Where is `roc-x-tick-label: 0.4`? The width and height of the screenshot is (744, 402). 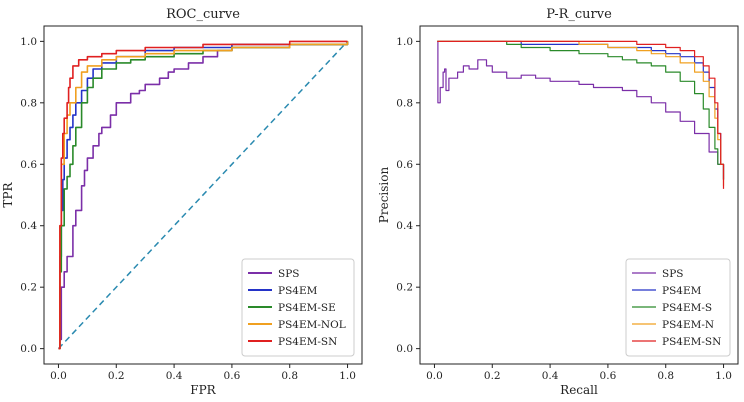
roc-x-tick-label: 0.4 is located at coordinates (174, 376).